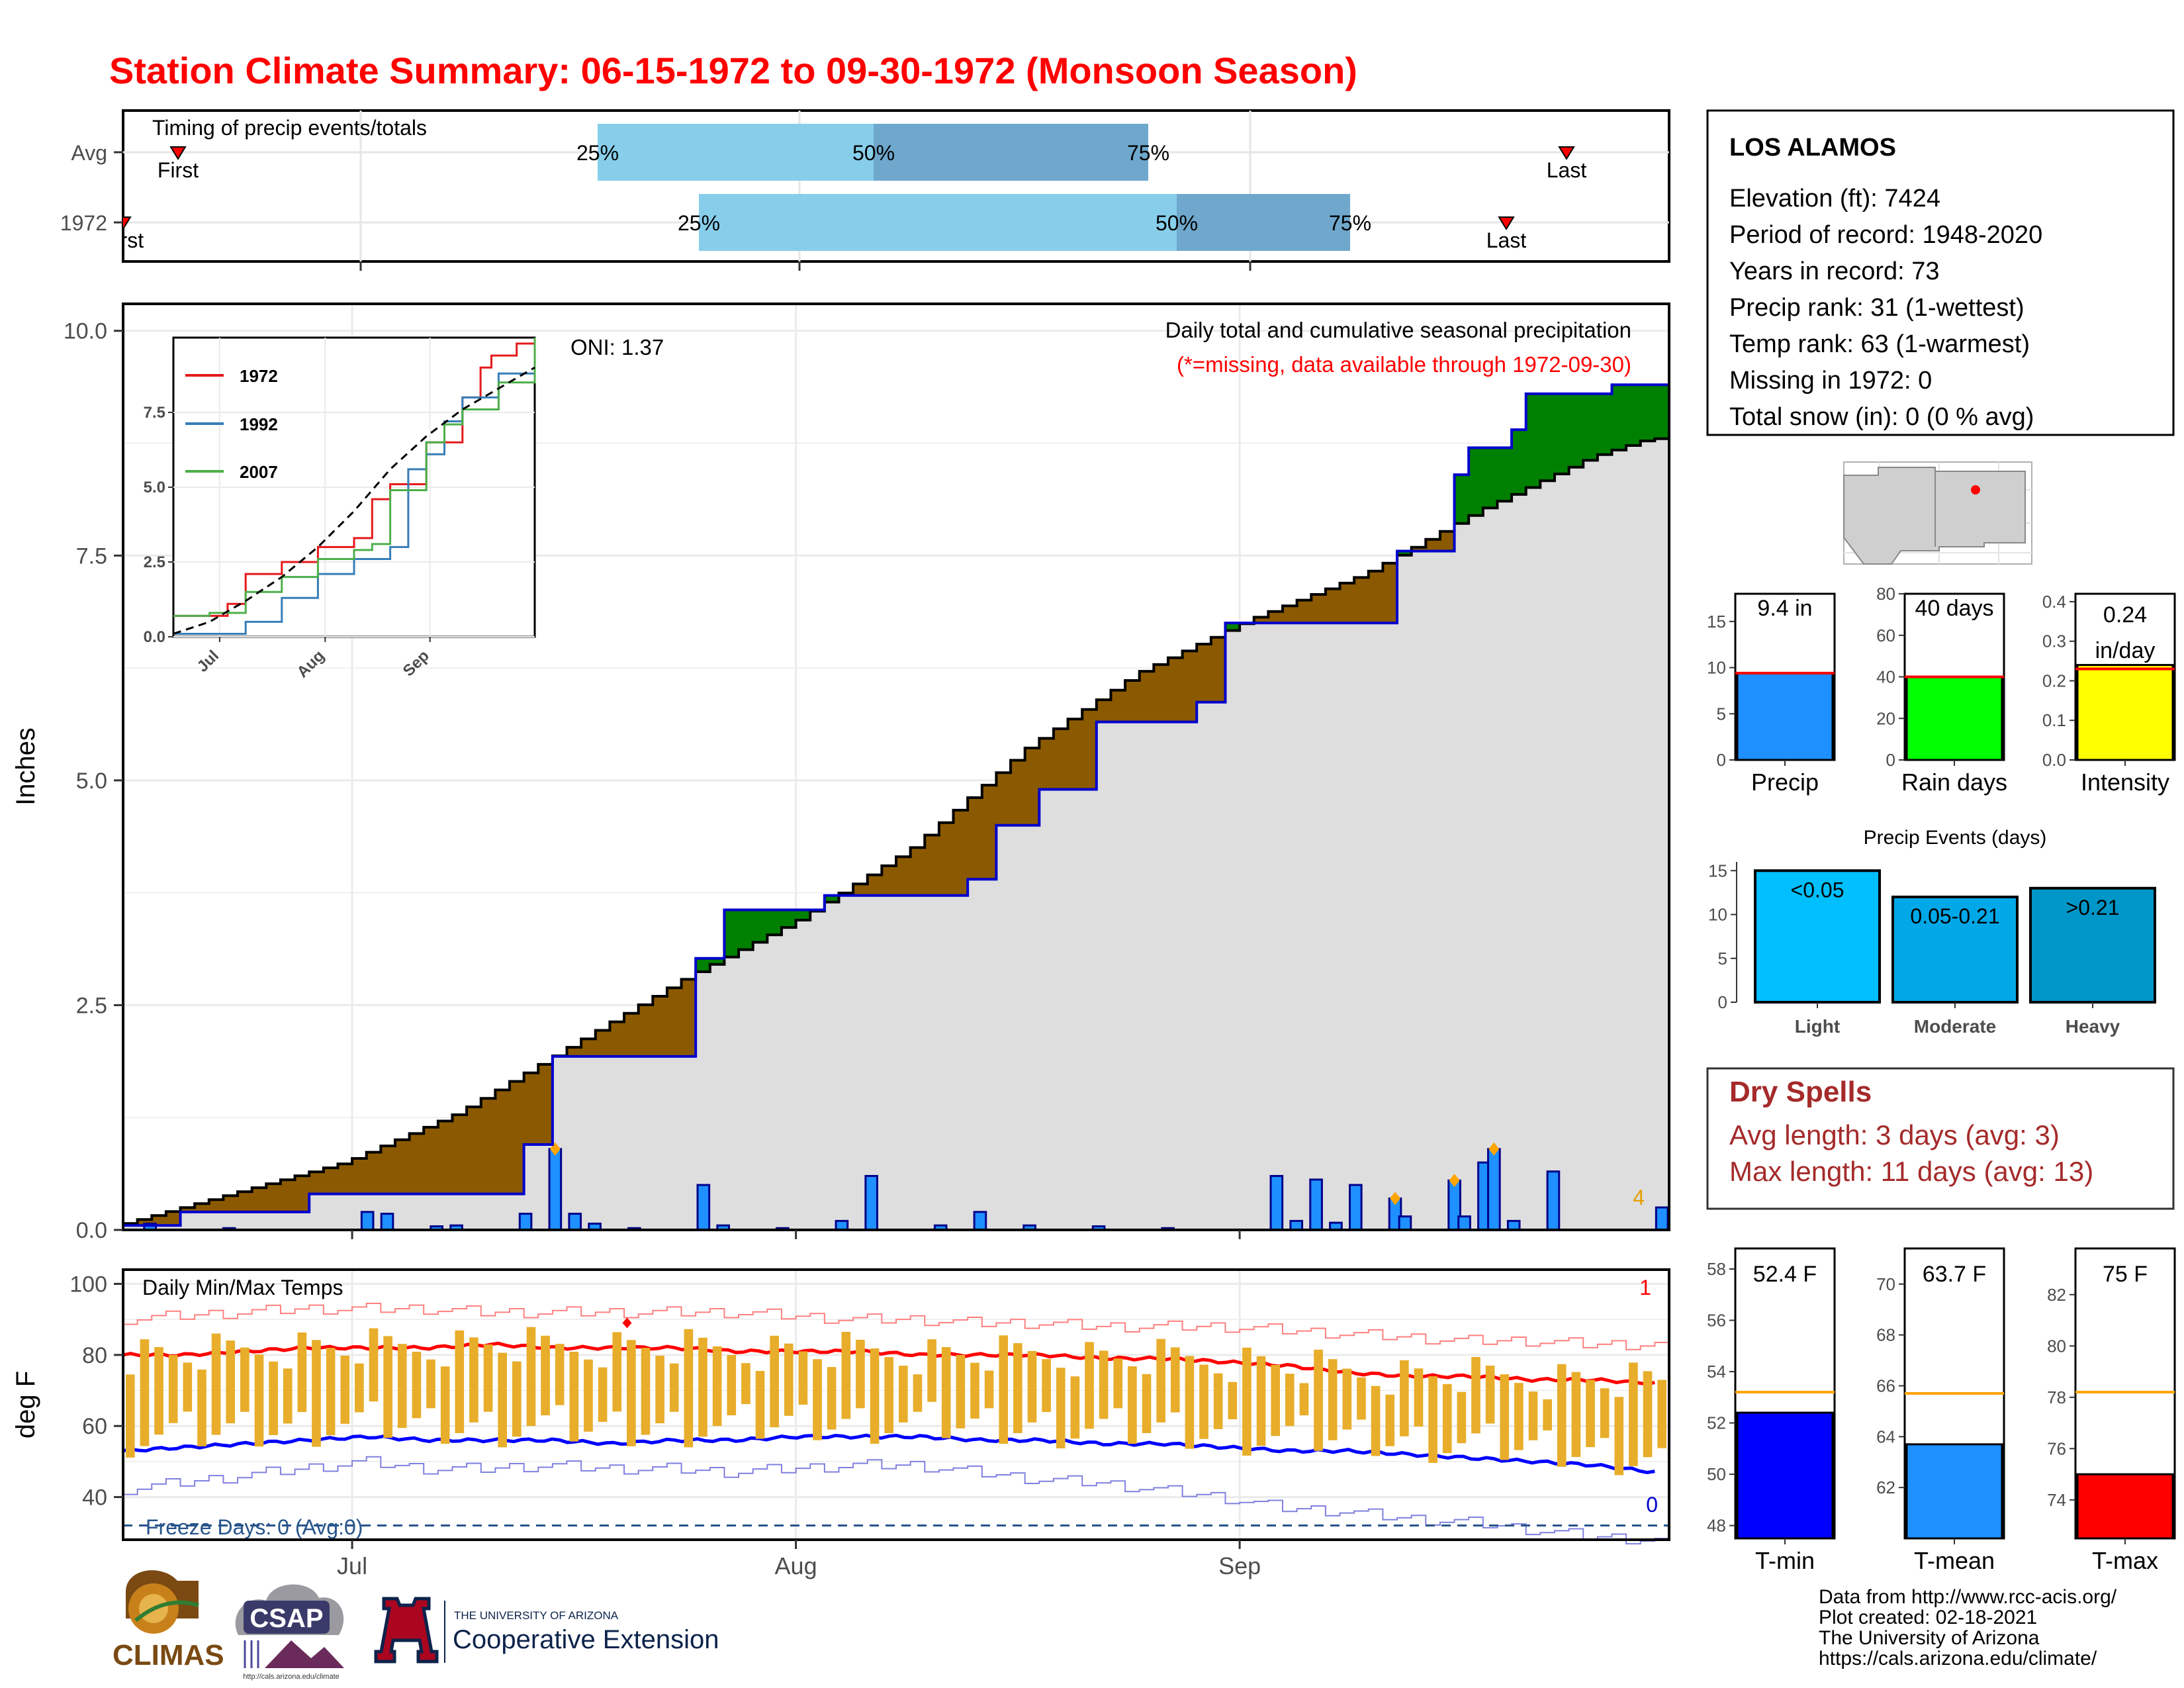 Image resolution: width=2184 pixels, height=1688 pixels. Describe the element at coordinates (1894, 1134) in the screenshot. I see `dry-spells-avg: Avg length: 3 days (avg: 3)` at that location.